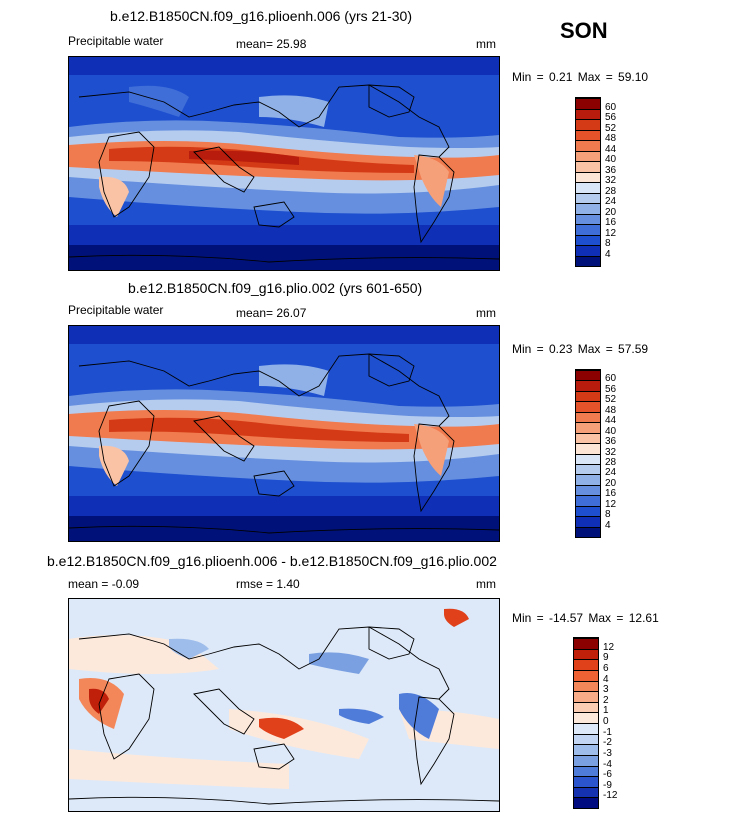 The width and height of the screenshot is (733, 822). I want to click on bottom-panel-minmax: Min = -14.57 Max = 12.61, so click(585, 618).